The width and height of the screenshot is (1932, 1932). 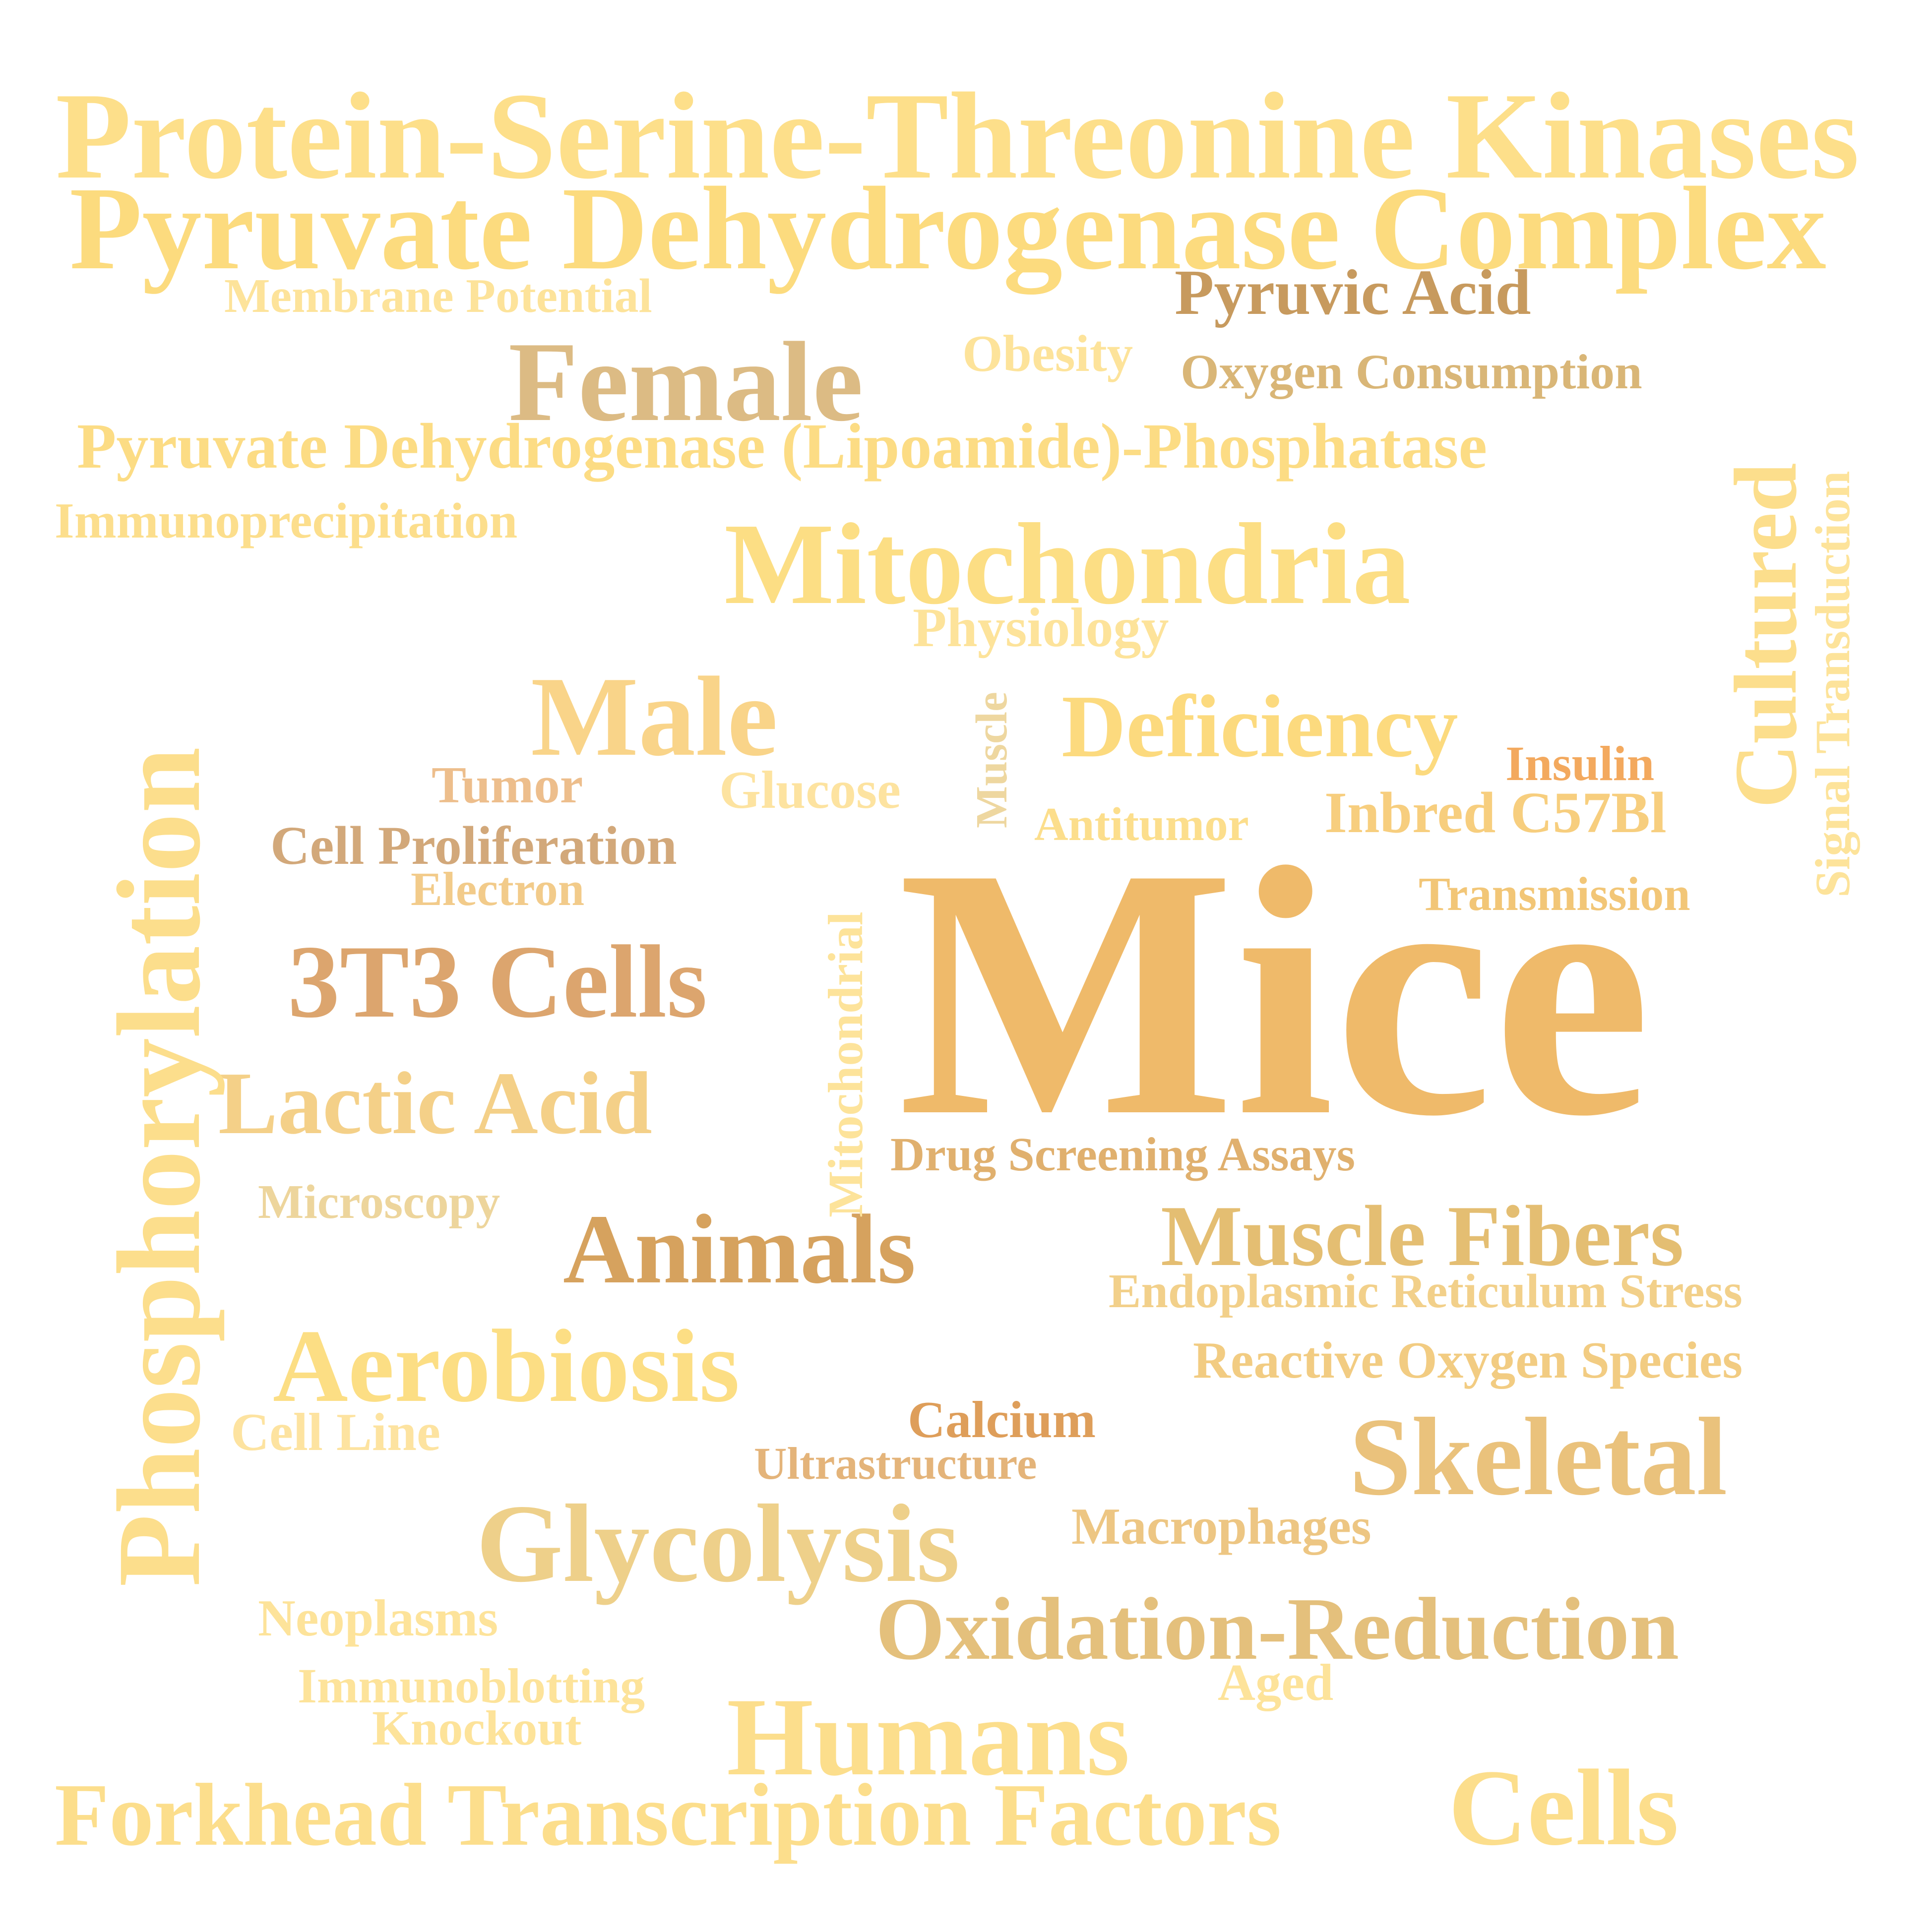 What do you see at coordinates (506, 1366) in the screenshot?
I see `word: Aerobiosis` at bounding box center [506, 1366].